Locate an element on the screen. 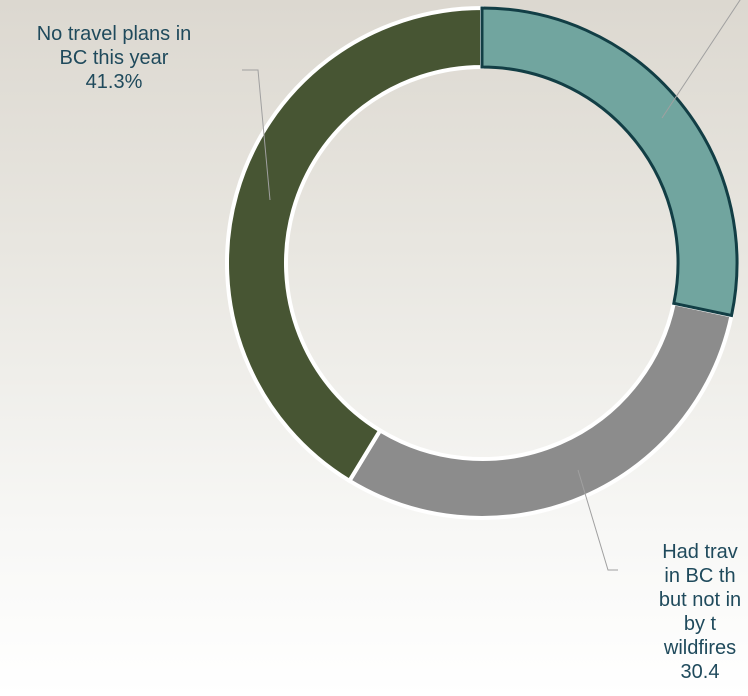 This screenshot has width=748, height=696. slice-percent: 41.3% is located at coordinates (114, 82).